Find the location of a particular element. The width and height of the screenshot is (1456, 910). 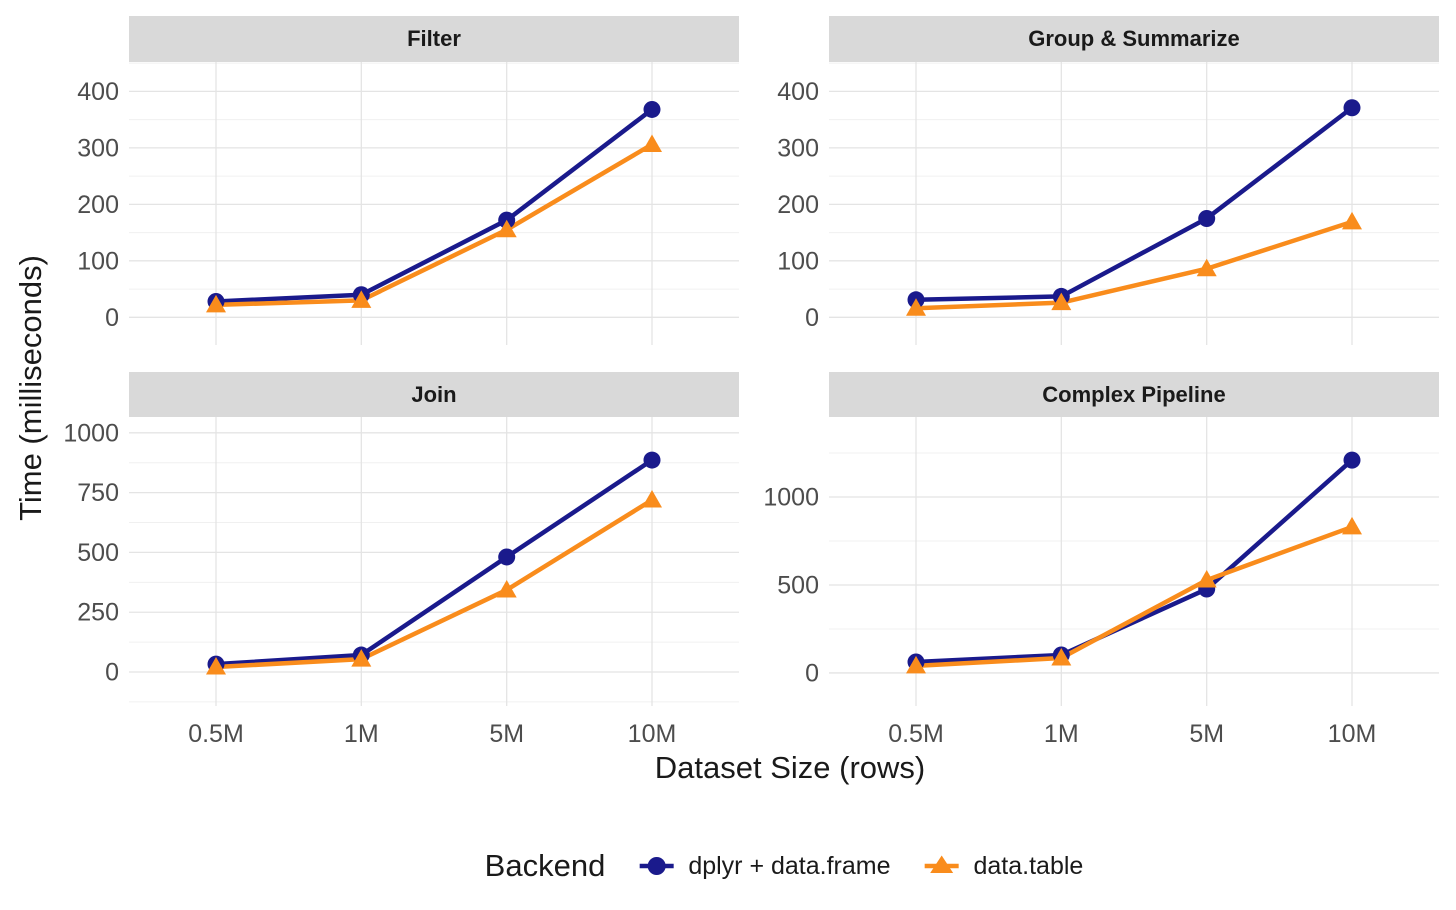

y-tick-label: 250 is located at coordinates (98, 613).